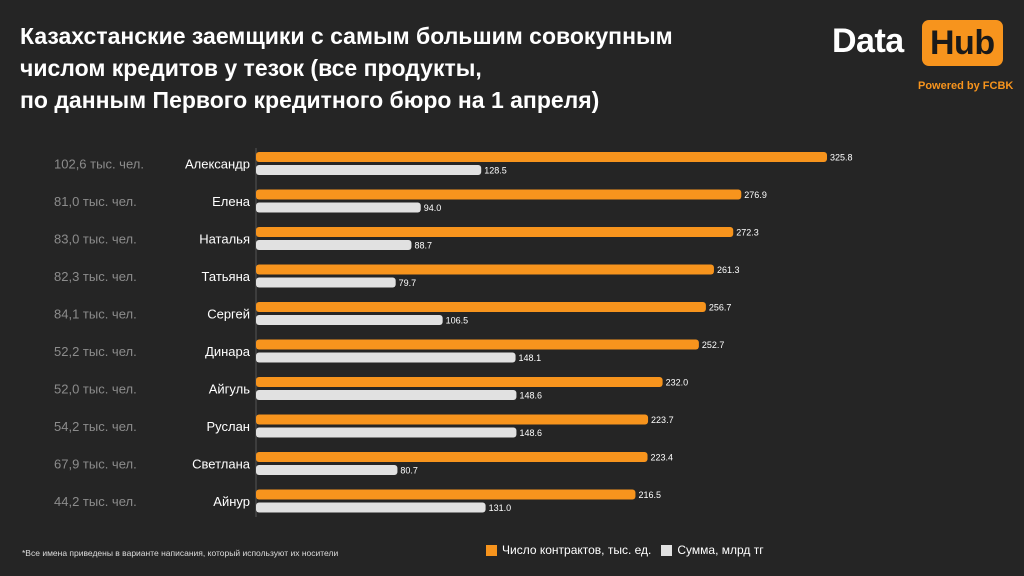 The height and width of the screenshot is (576, 1024). I want to click on people-count-label: 67,9 тыс. чел., so click(95, 464).